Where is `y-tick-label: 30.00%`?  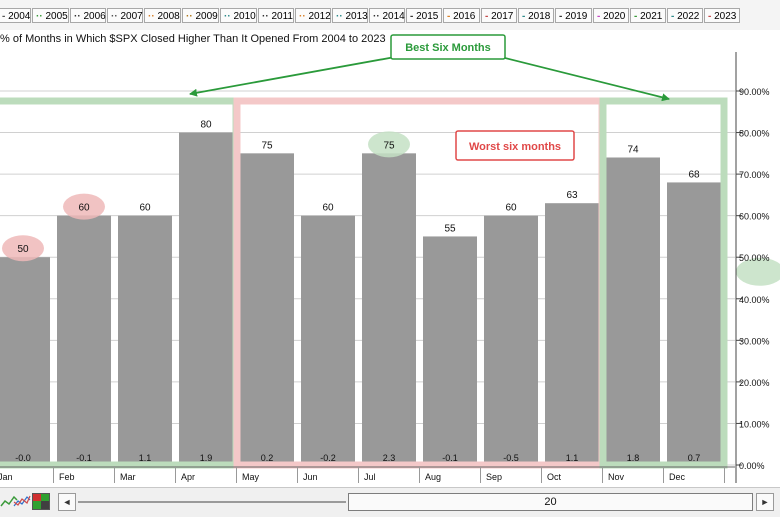 y-tick-label: 30.00% is located at coordinates (754, 341).